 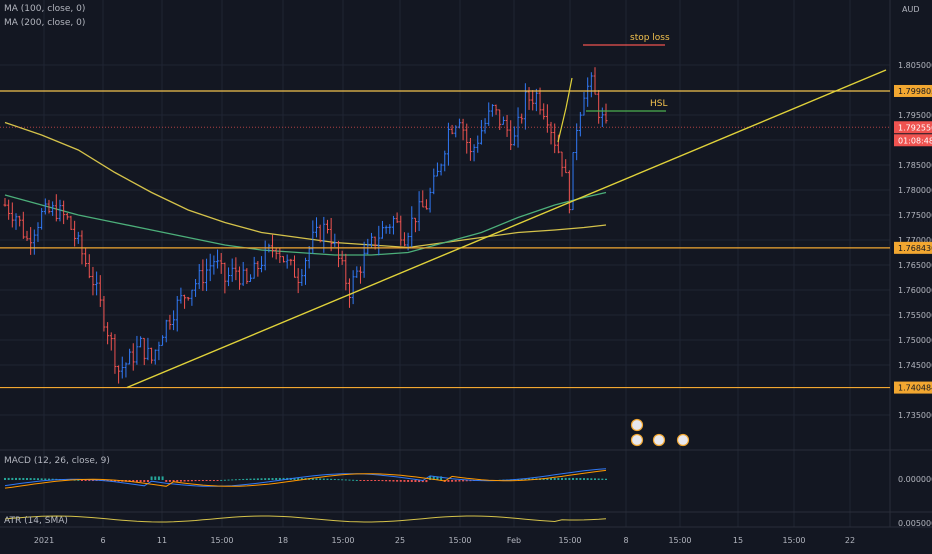 What do you see at coordinates (915, 315) in the screenshot?
I see `price-tick-label: 1.755000` at bounding box center [915, 315].